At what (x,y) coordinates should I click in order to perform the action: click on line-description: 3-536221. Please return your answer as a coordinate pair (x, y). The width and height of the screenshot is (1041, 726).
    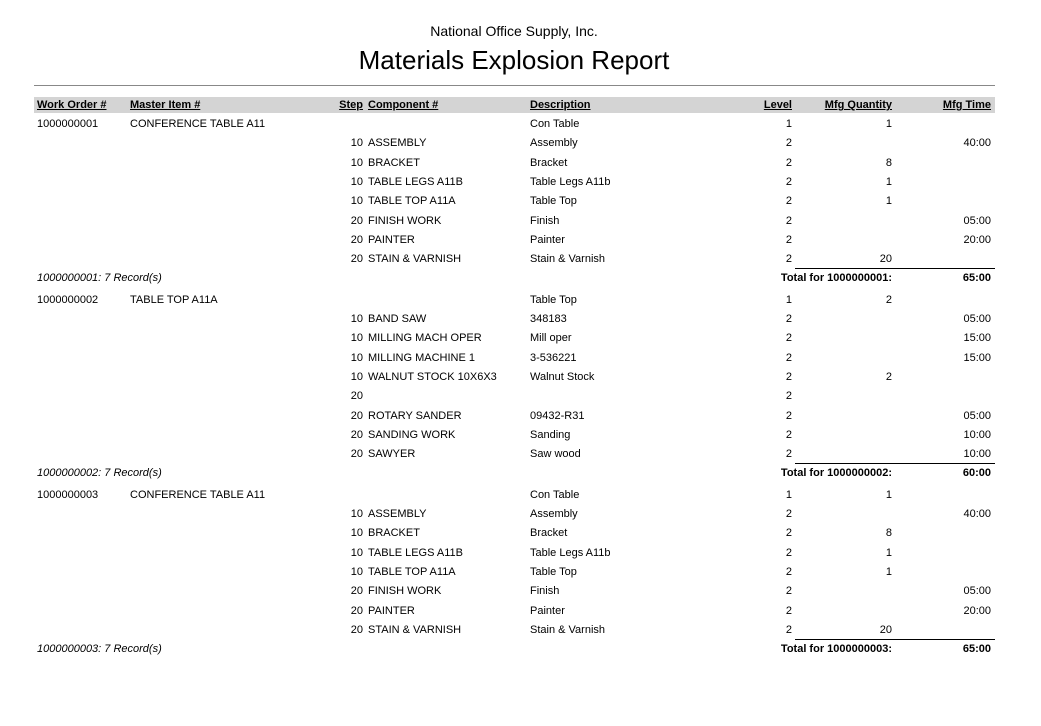
    Looking at the image, I should click on (553, 357).